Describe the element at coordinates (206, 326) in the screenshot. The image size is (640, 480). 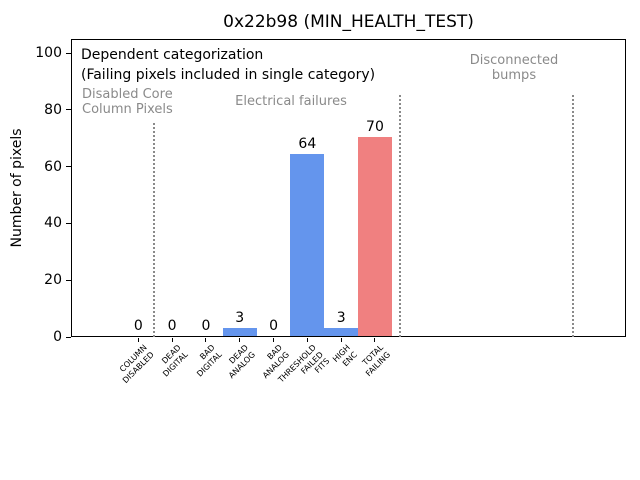
I see `bar-value-label-bad-digital: 0` at that location.